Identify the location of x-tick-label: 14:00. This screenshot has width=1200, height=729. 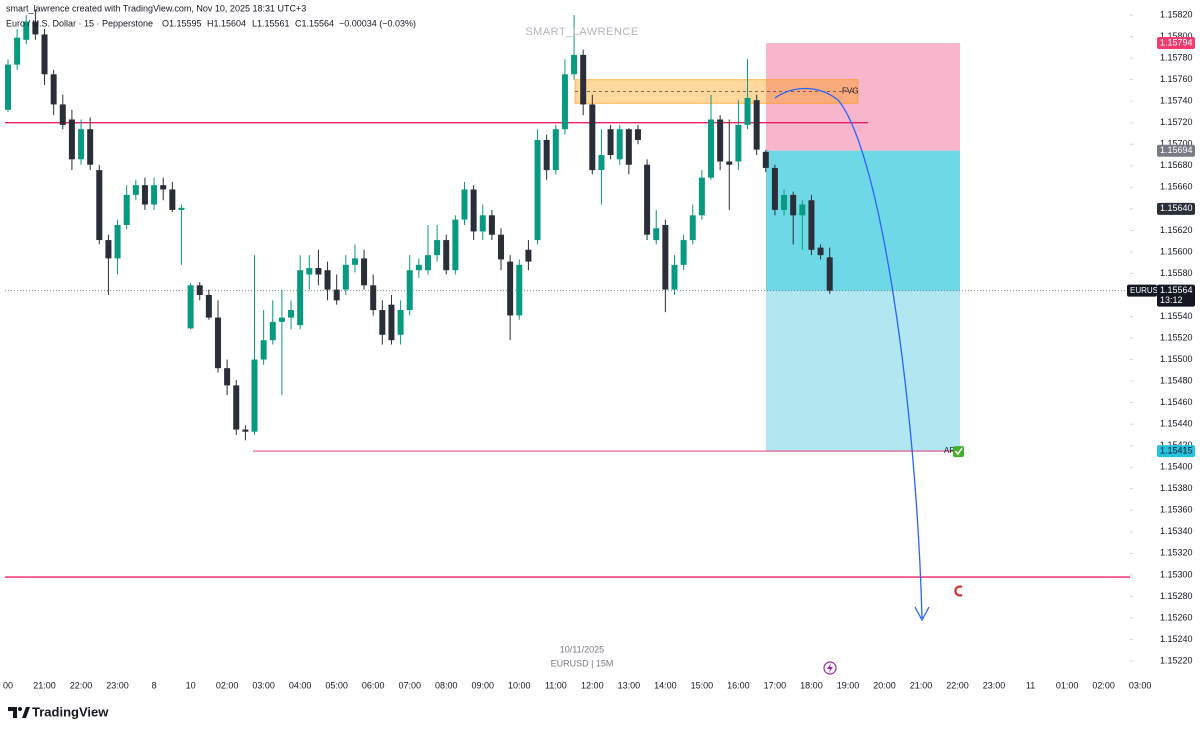
(665, 685).